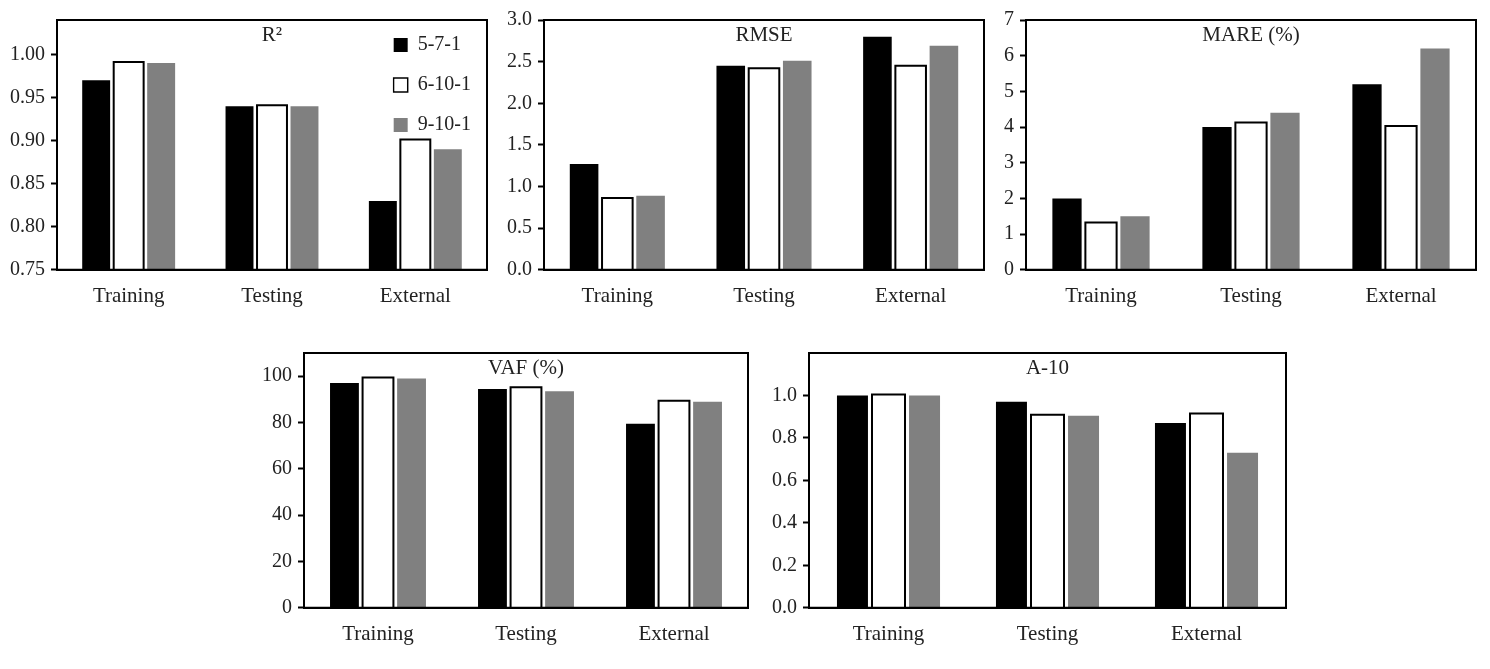  Describe the element at coordinates (27, 138) in the screenshot. I see `y-tick-label: 0.90` at that location.